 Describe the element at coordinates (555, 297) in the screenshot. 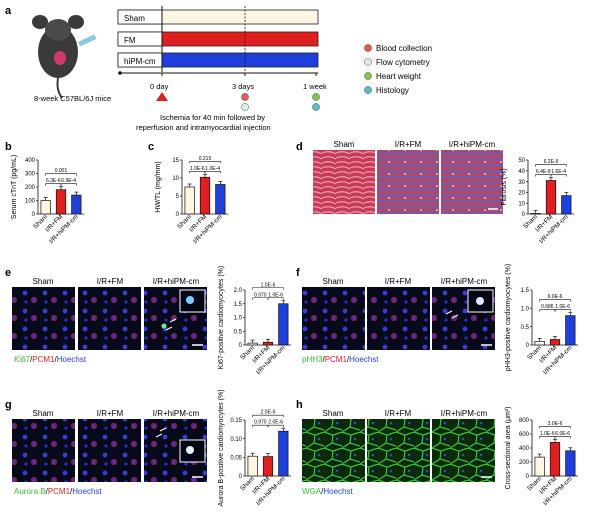

I see `chart-f-pvalue: 6.0E-6` at that location.